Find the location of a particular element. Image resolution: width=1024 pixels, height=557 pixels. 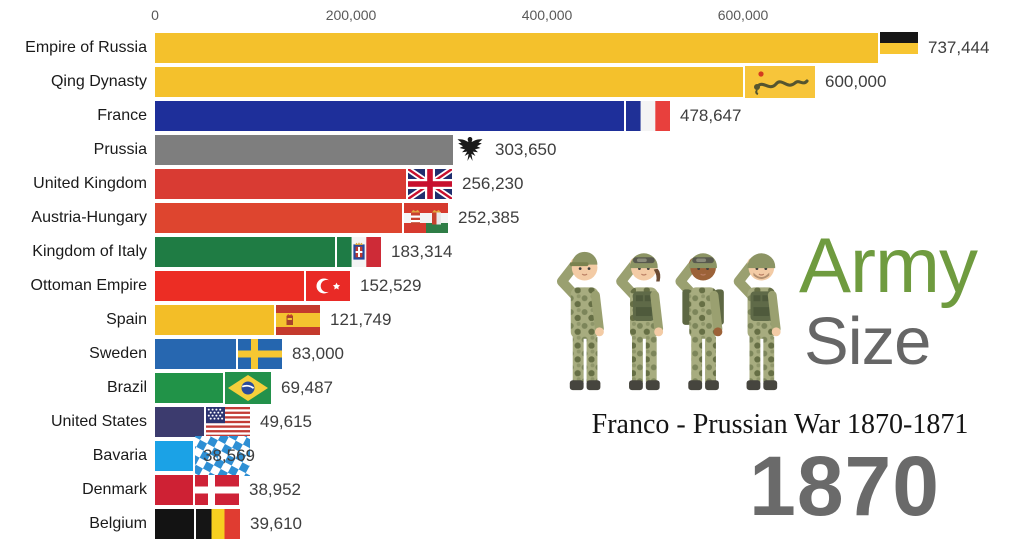

flag-united-kingdom-icon is located at coordinates (430, 184).